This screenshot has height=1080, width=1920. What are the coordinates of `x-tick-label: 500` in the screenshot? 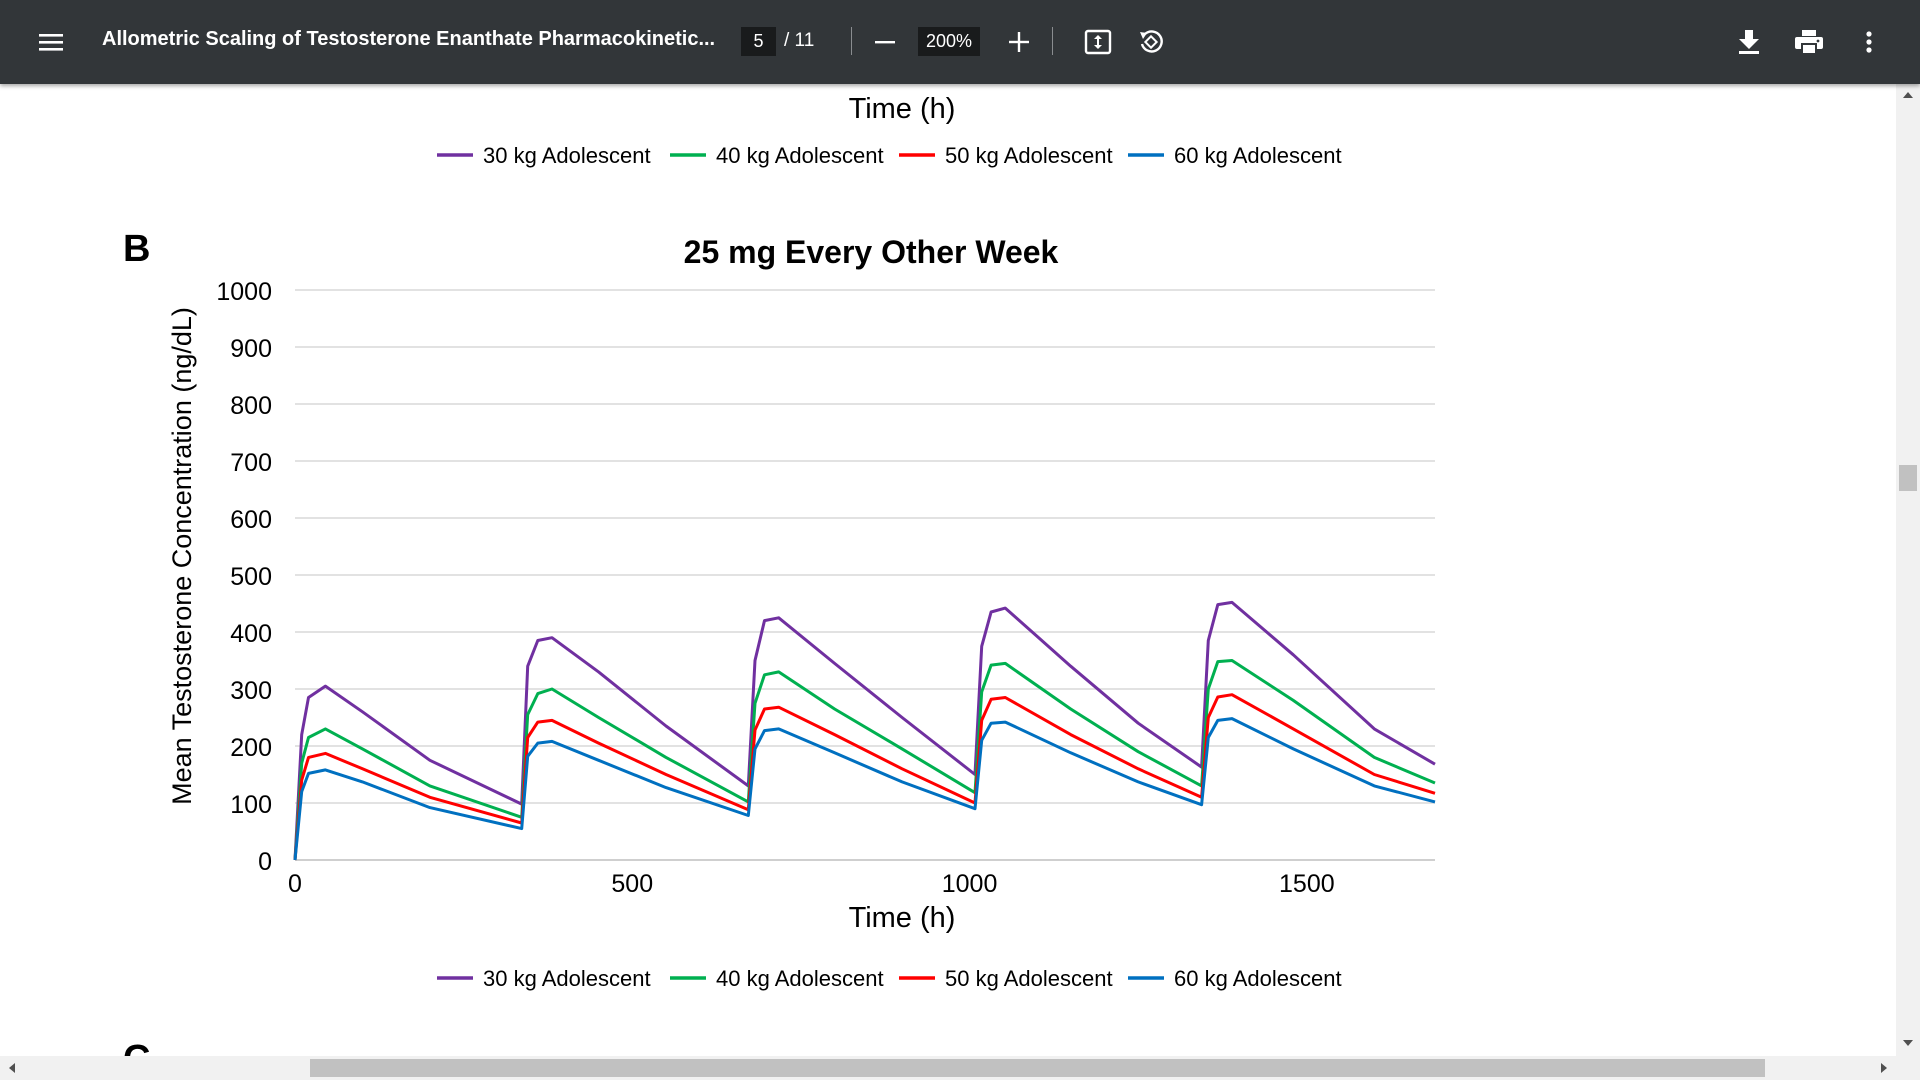 It's located at (632, 884).